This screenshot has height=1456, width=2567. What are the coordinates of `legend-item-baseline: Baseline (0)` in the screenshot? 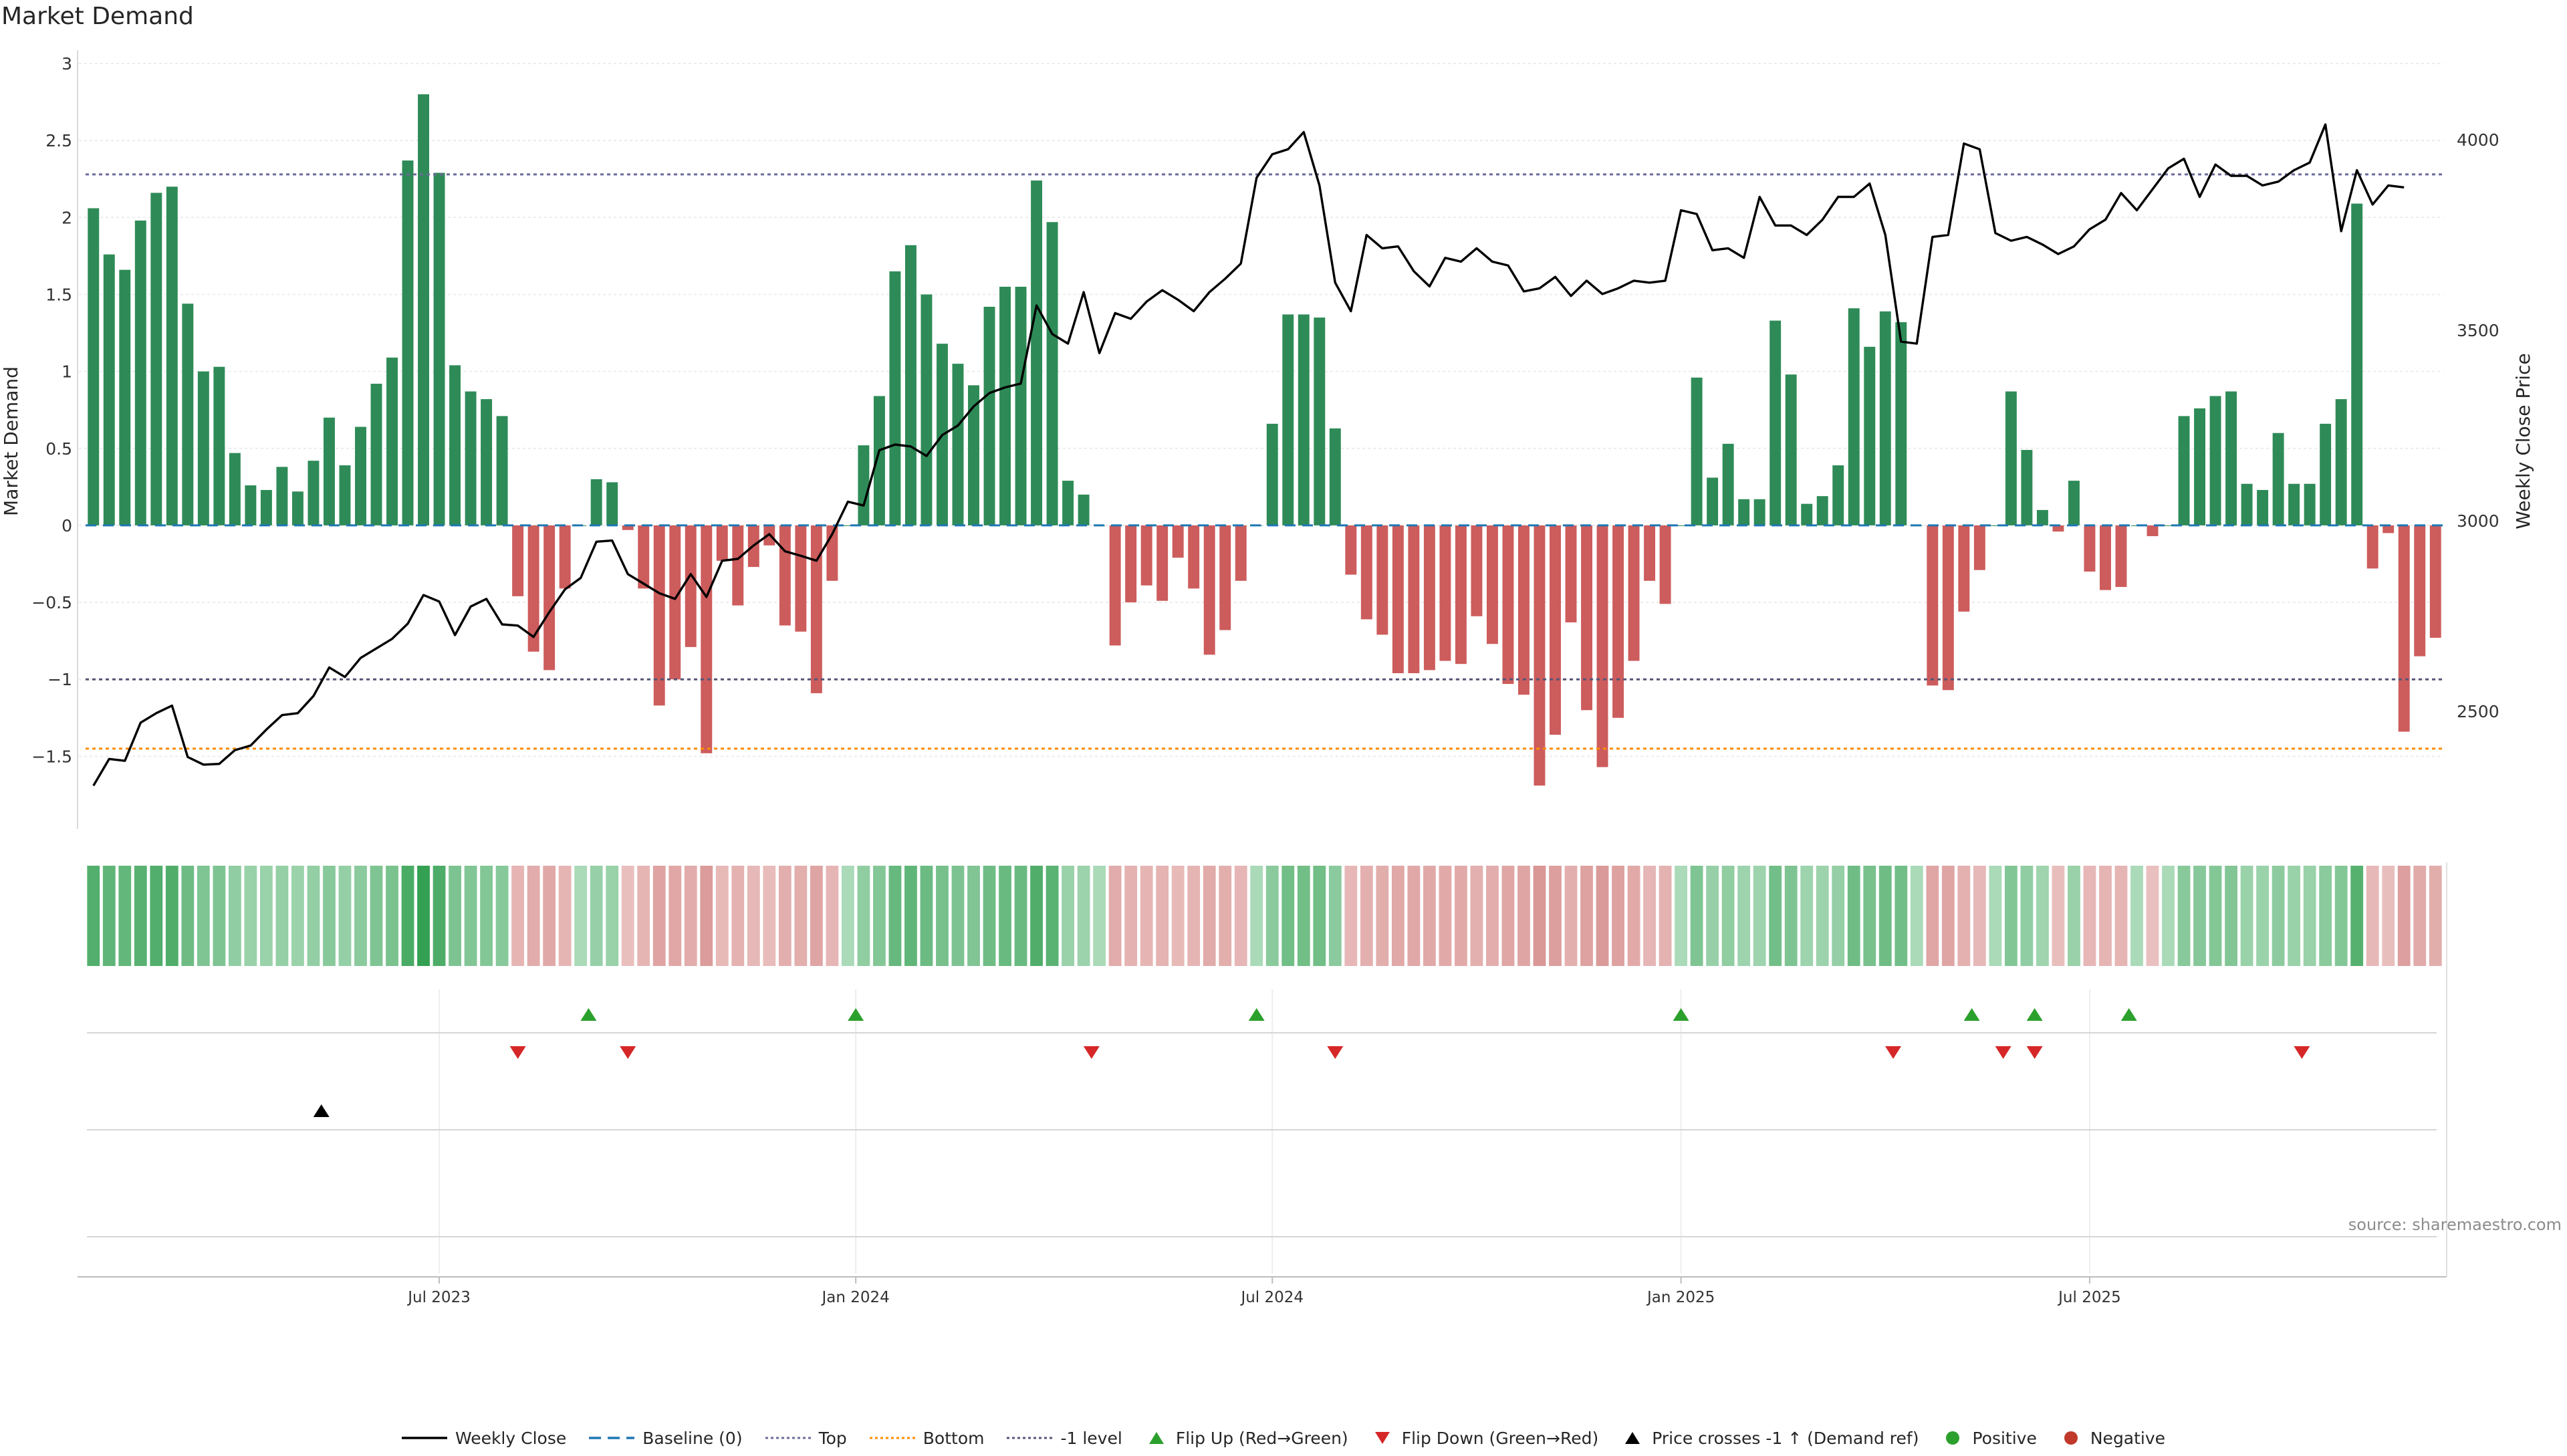 It's located at (666, 1438).